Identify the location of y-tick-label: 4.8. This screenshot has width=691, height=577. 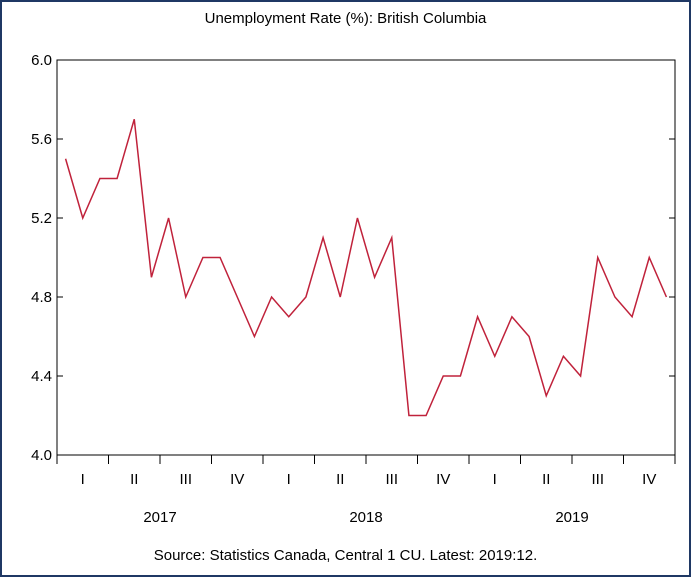
(41, 297).